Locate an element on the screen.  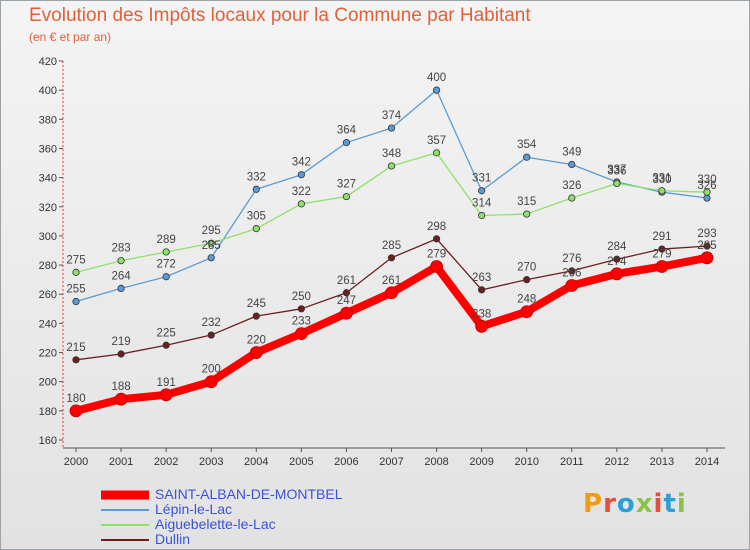
data-label-2: 314 is located at coordinates (482, 204).